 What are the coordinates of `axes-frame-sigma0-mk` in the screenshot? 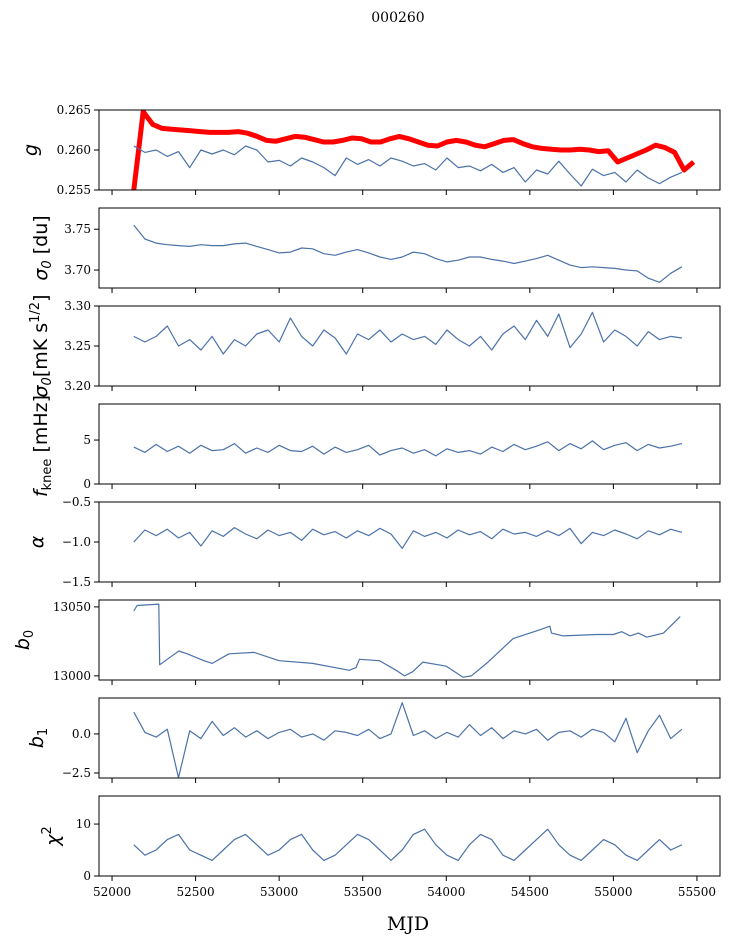 It's located at (409, 346).